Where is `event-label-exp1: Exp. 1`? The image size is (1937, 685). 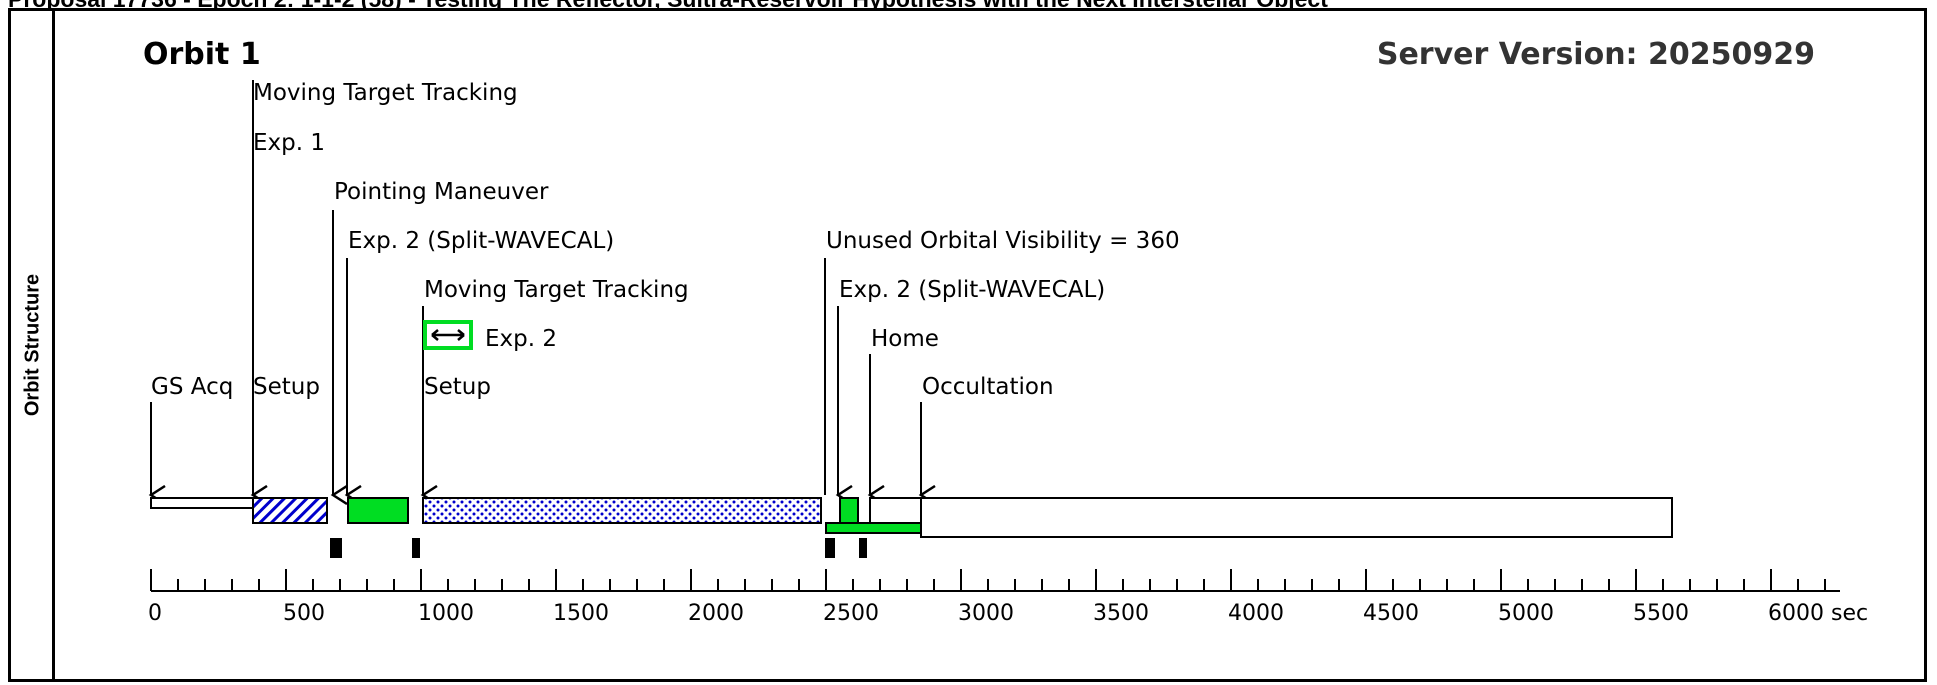
event-label-exp1: Exp. 1 is located at coordinates (289, 143).